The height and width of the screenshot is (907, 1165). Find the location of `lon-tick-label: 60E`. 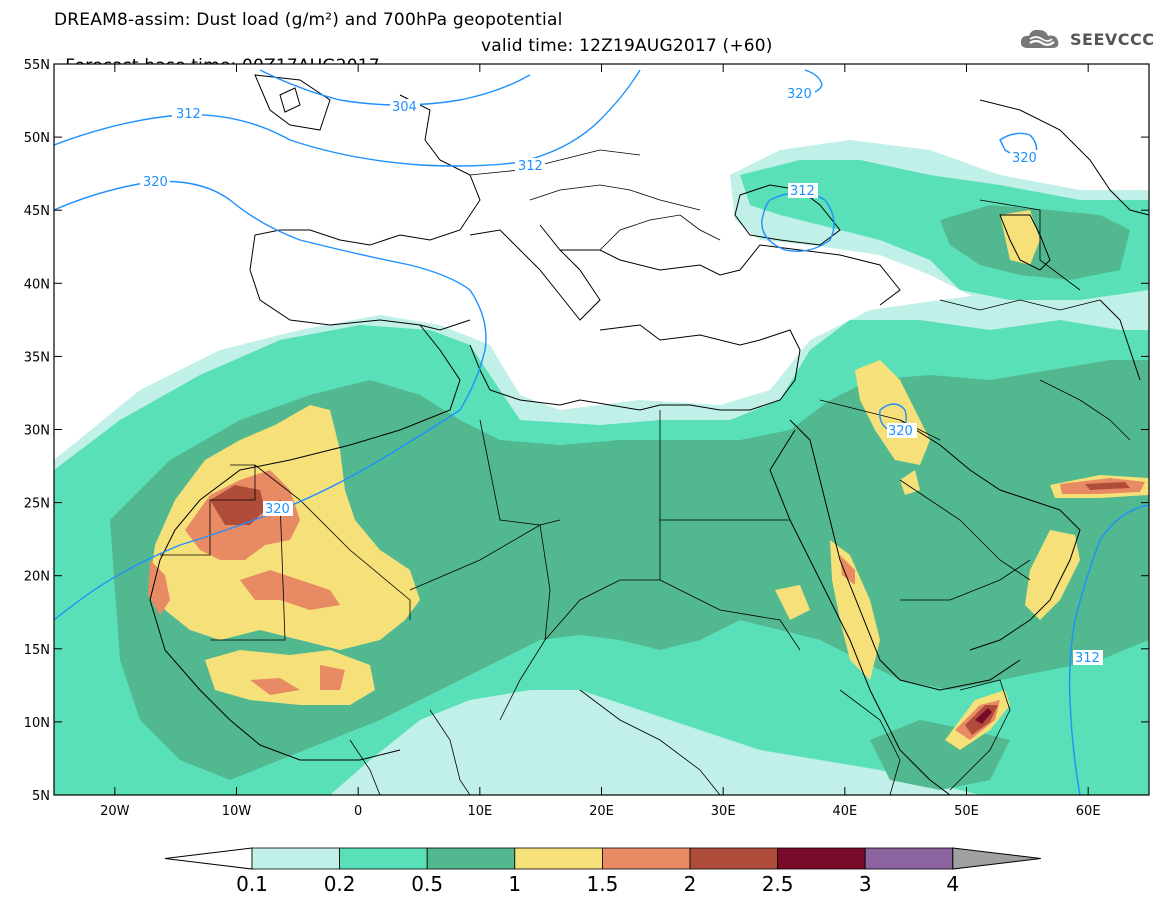

lon-tick-label: 60E is located at coordinates (1088, 811).